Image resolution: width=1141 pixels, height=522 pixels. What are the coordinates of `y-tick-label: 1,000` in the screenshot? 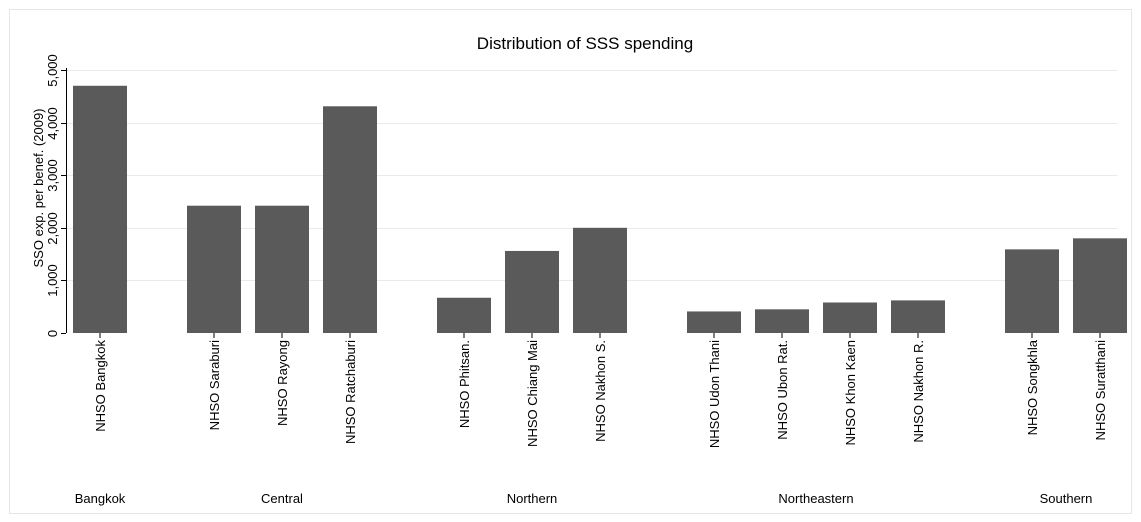 It's located at (52, 280).